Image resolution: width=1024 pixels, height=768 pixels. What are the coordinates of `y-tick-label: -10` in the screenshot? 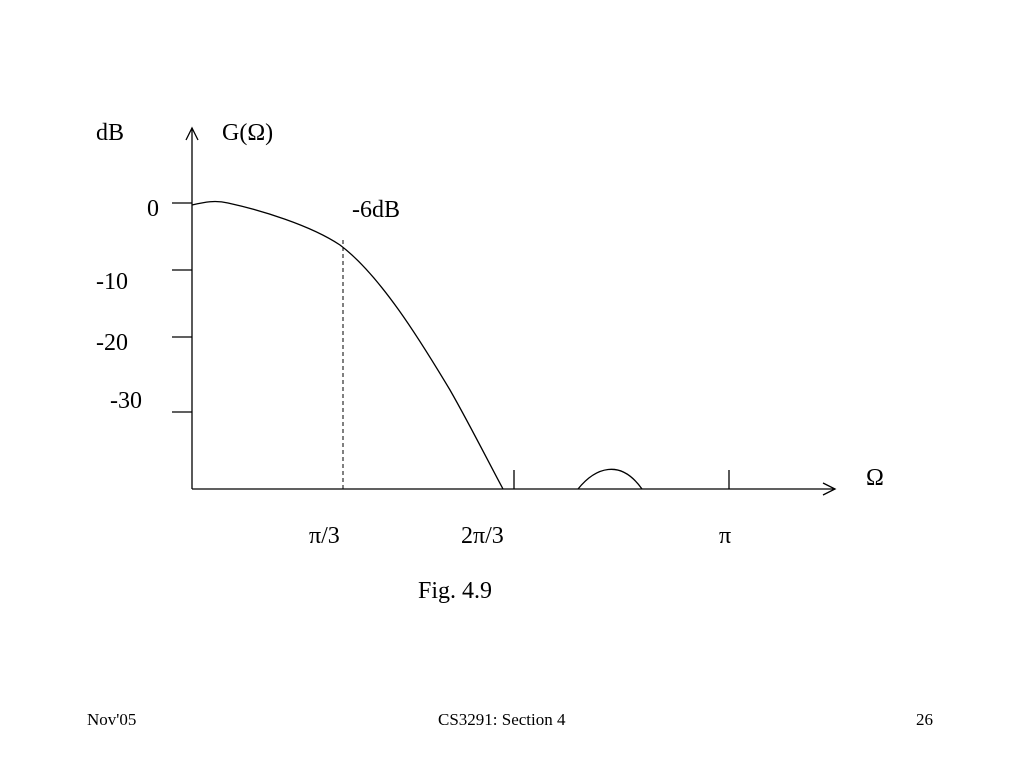 It's located at (112, 282).